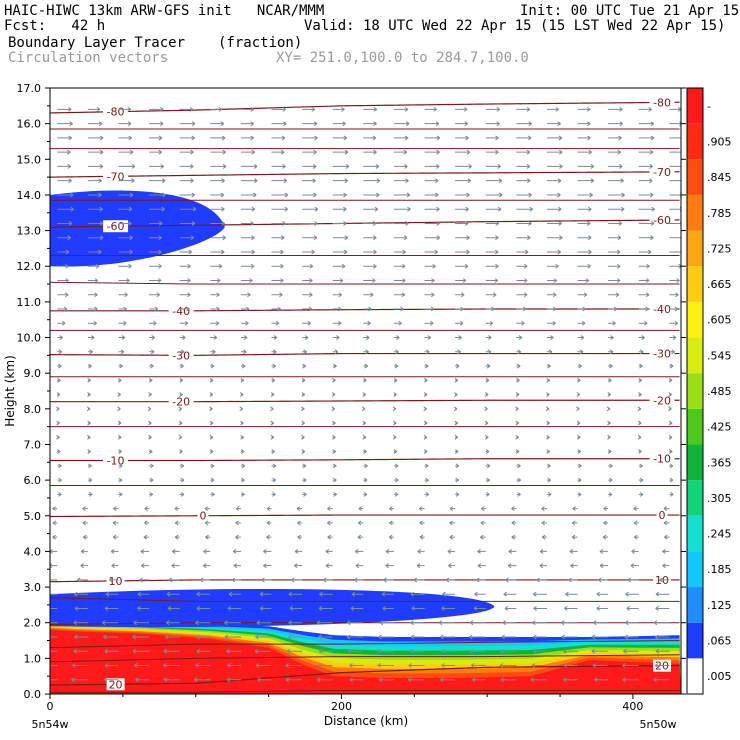  Describe the element at coordinates (719, 641) in the screenshot. I see `colorbar-label: .065` at that location.